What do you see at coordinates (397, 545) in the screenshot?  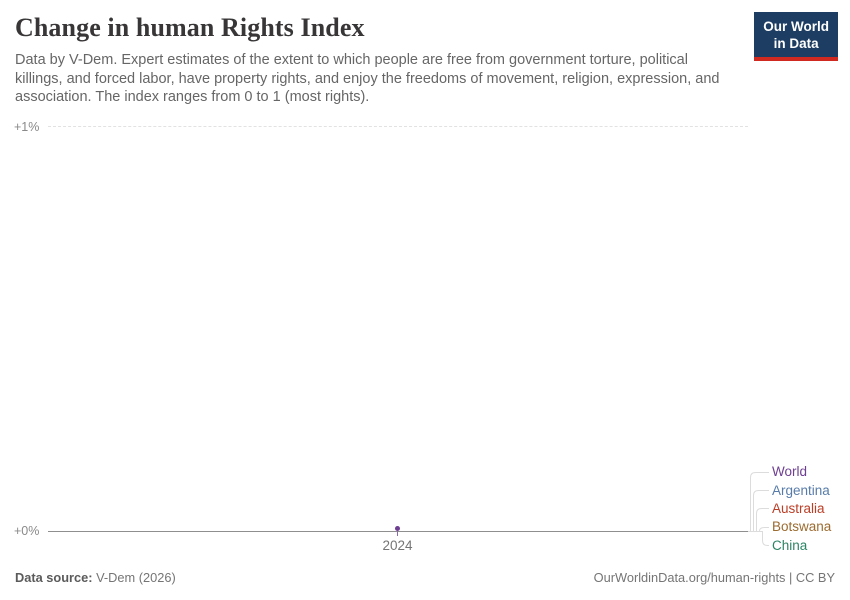 I see `x-tick-label-2024: 2024` at bounding box center [397, 545].